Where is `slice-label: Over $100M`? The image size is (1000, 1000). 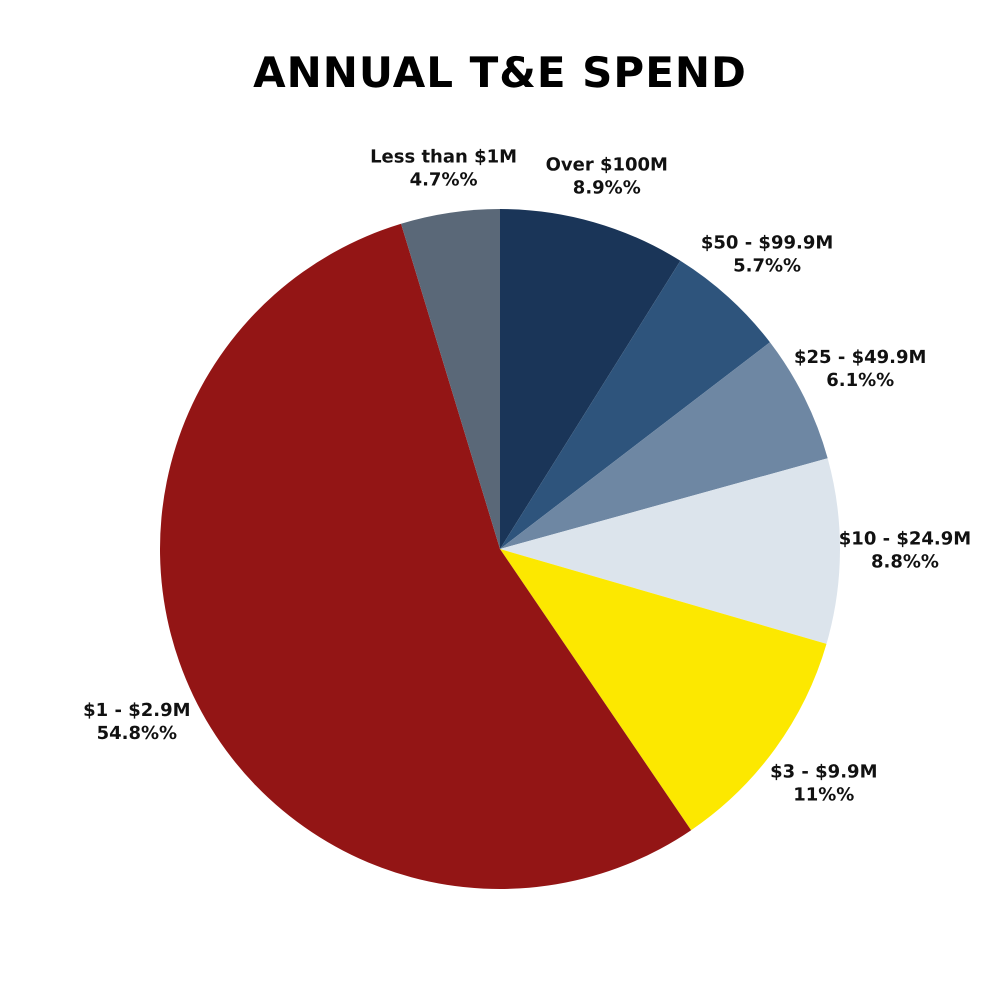
slice-label: Over $100M is located at coordinates (607, 165).